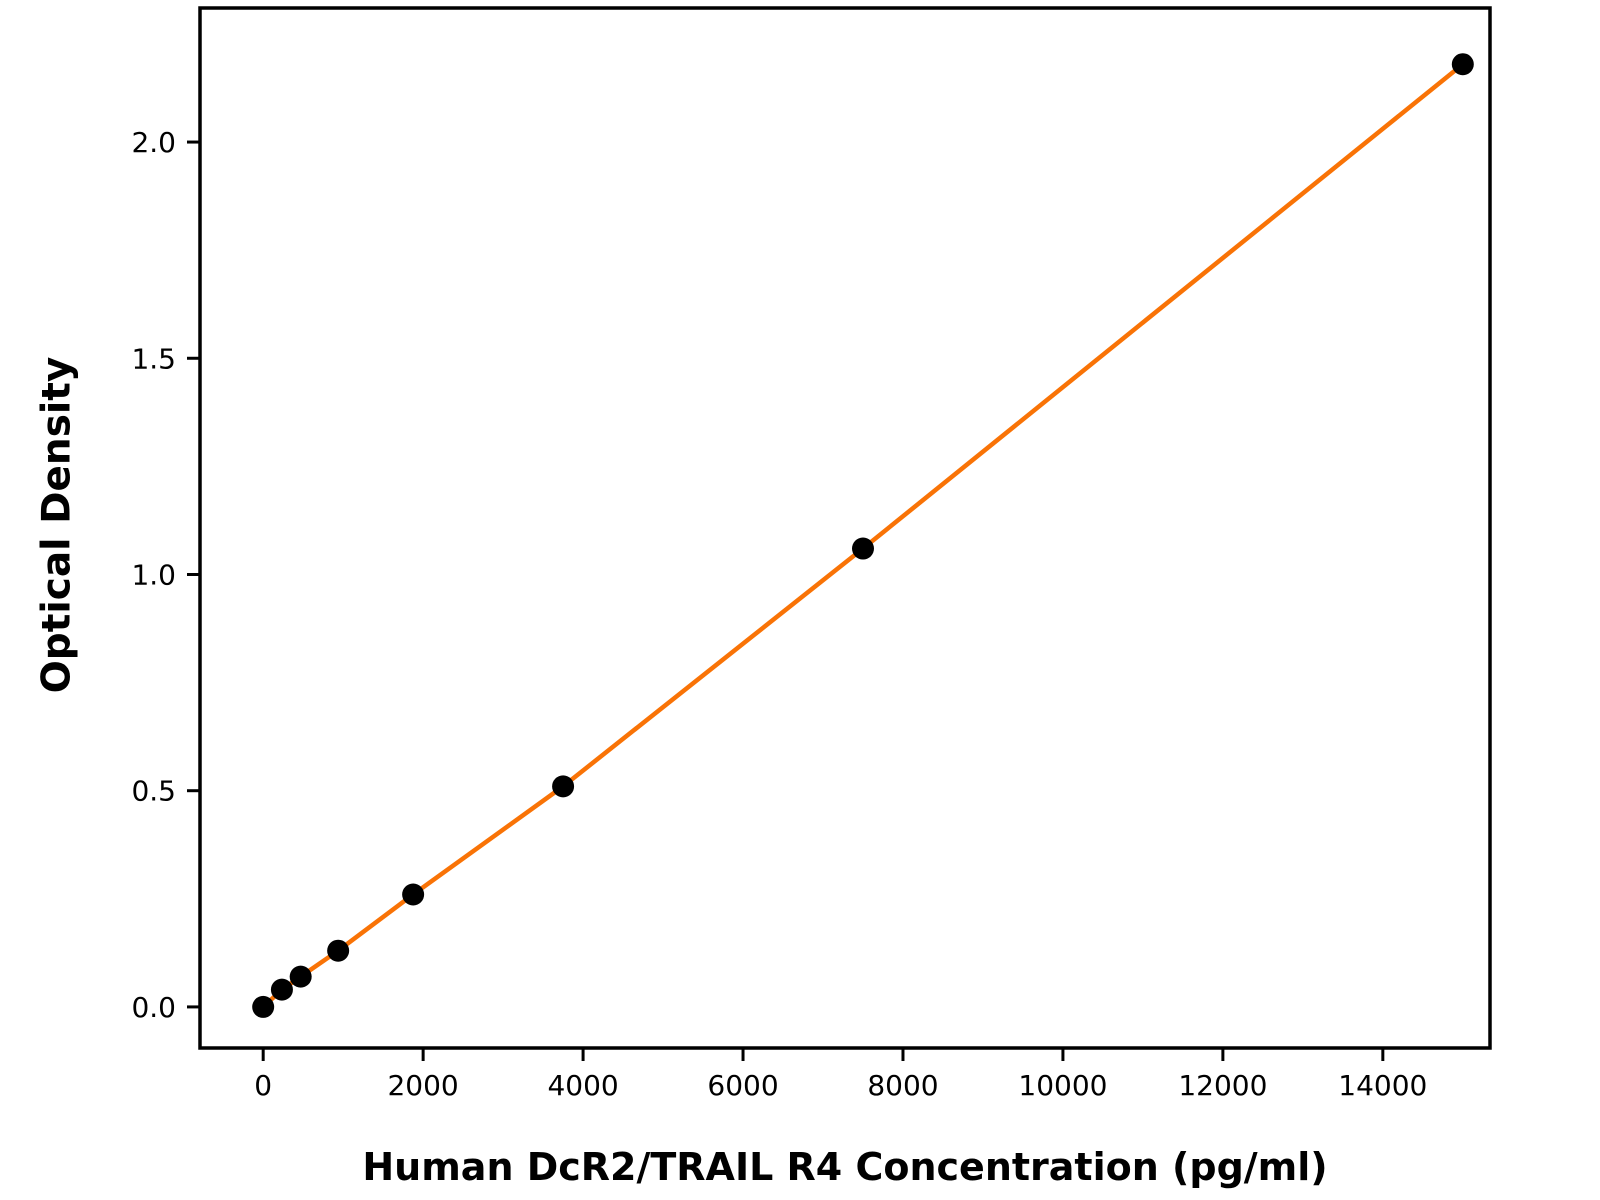 The height and width of the screenshot is (1200, 1600). What do you see at coordinates (742, 1085) in the screenshot?
I see `x-tick-label: 6000` at bounding box center [742, 1085].